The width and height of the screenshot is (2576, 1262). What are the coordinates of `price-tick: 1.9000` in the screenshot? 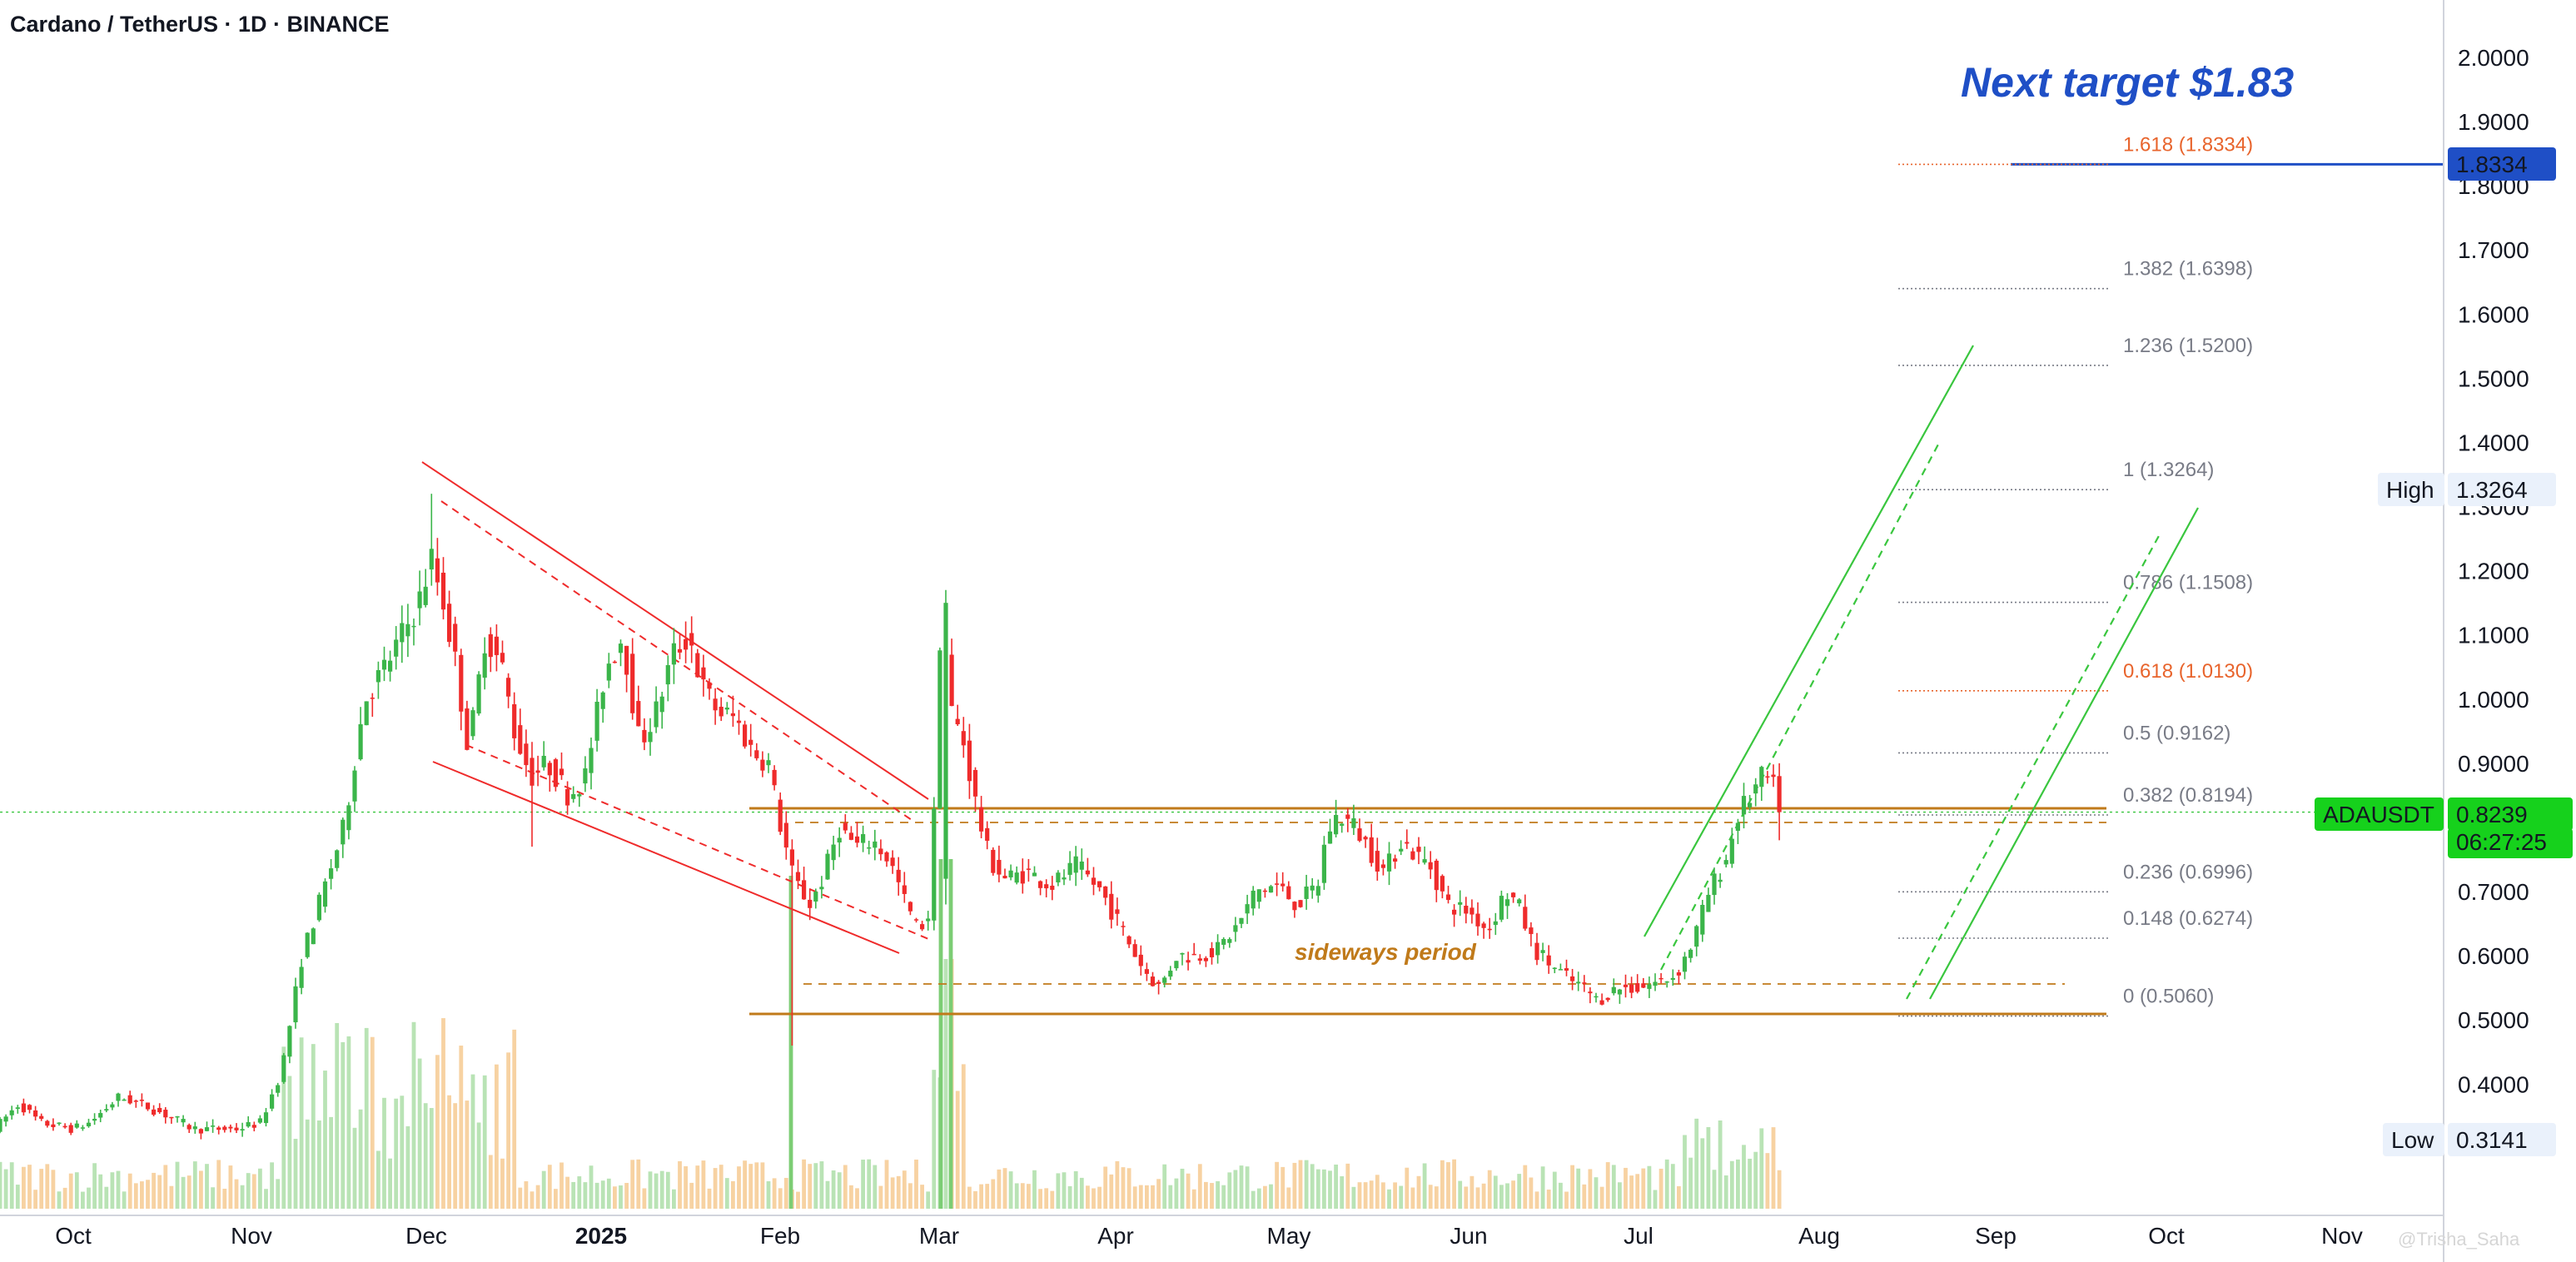 It's located at (2493, 122).